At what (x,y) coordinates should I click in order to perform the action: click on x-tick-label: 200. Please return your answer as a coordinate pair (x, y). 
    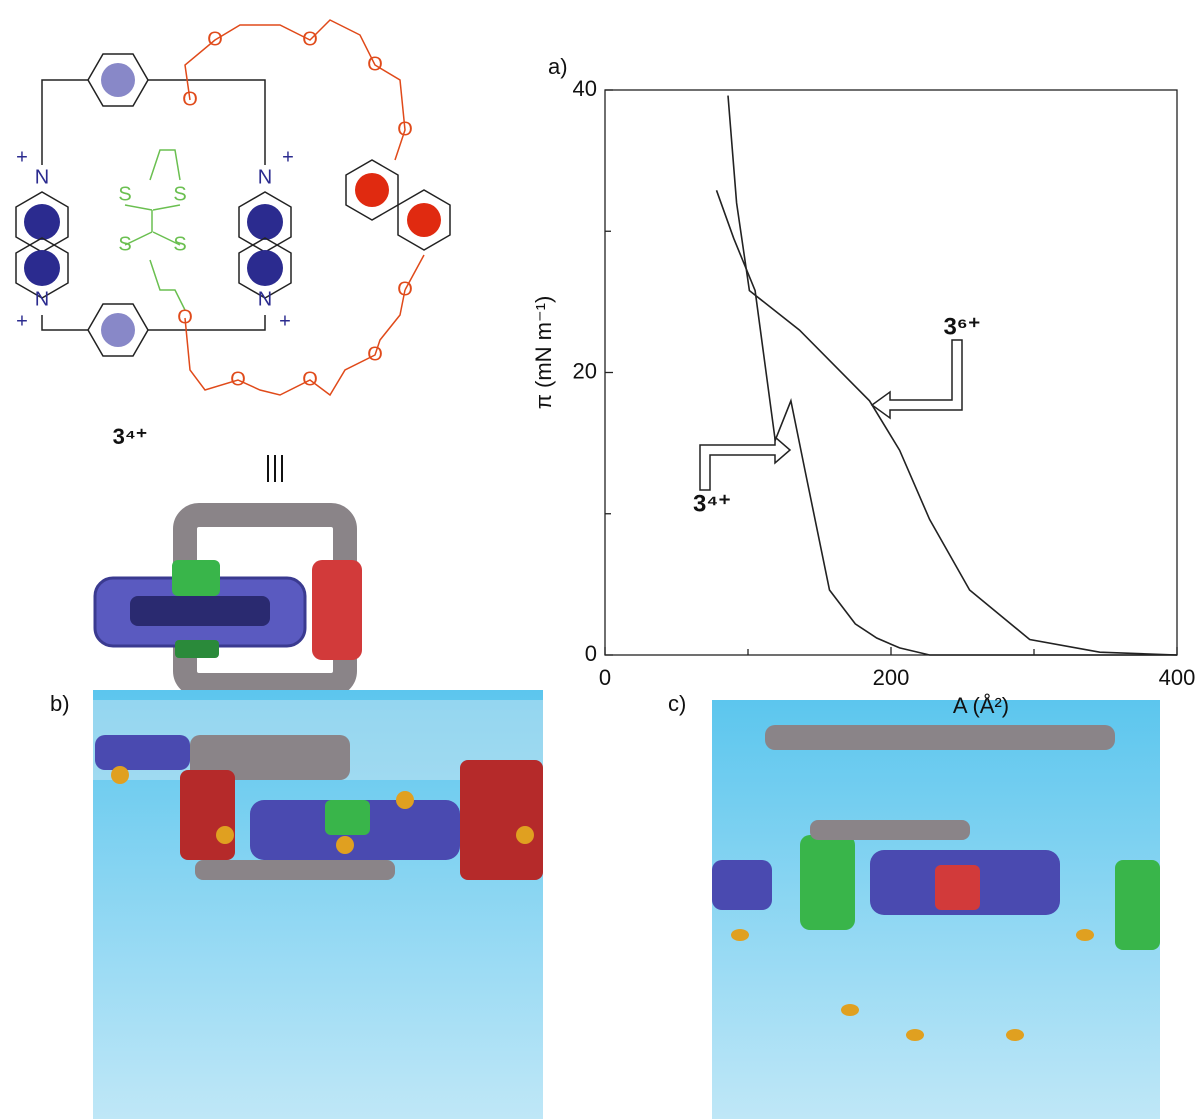
    Looking at the image, I should click on (891, 677).